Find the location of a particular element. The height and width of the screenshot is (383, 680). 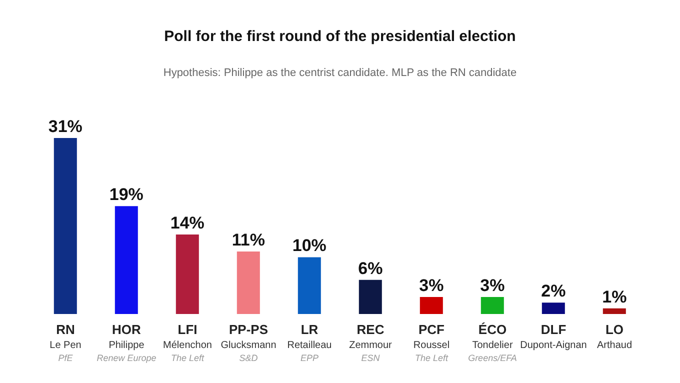

chart-subtitle: Hypothesis: Philippe as the centrist candidate. MLP as the RN candidate is located at coordinates (340, 73).